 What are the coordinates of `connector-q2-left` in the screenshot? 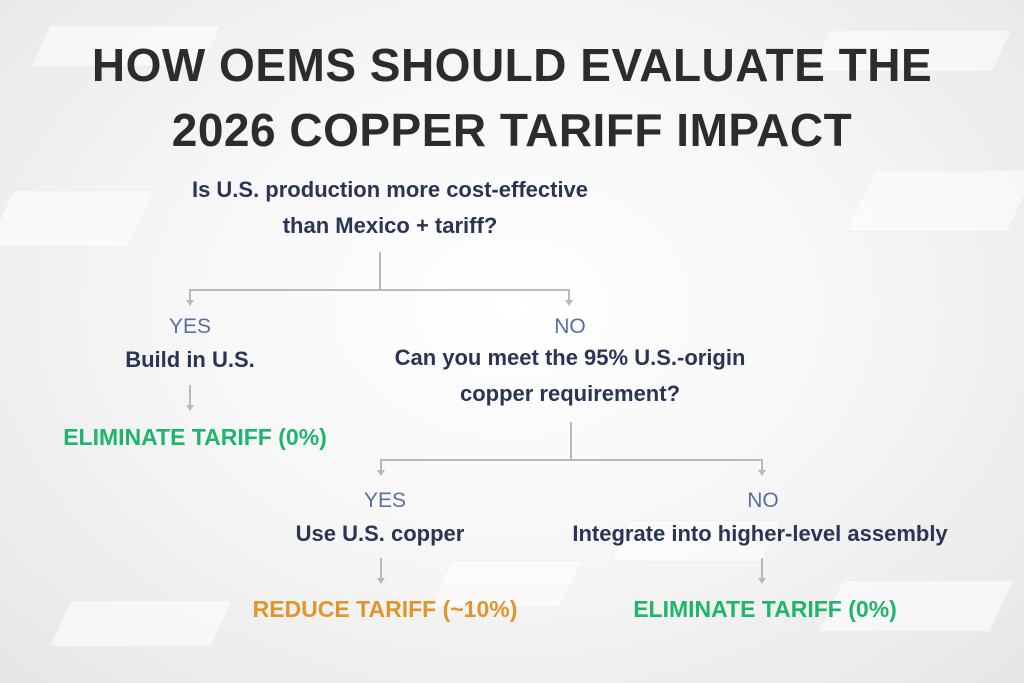 It's located at (381, 465).